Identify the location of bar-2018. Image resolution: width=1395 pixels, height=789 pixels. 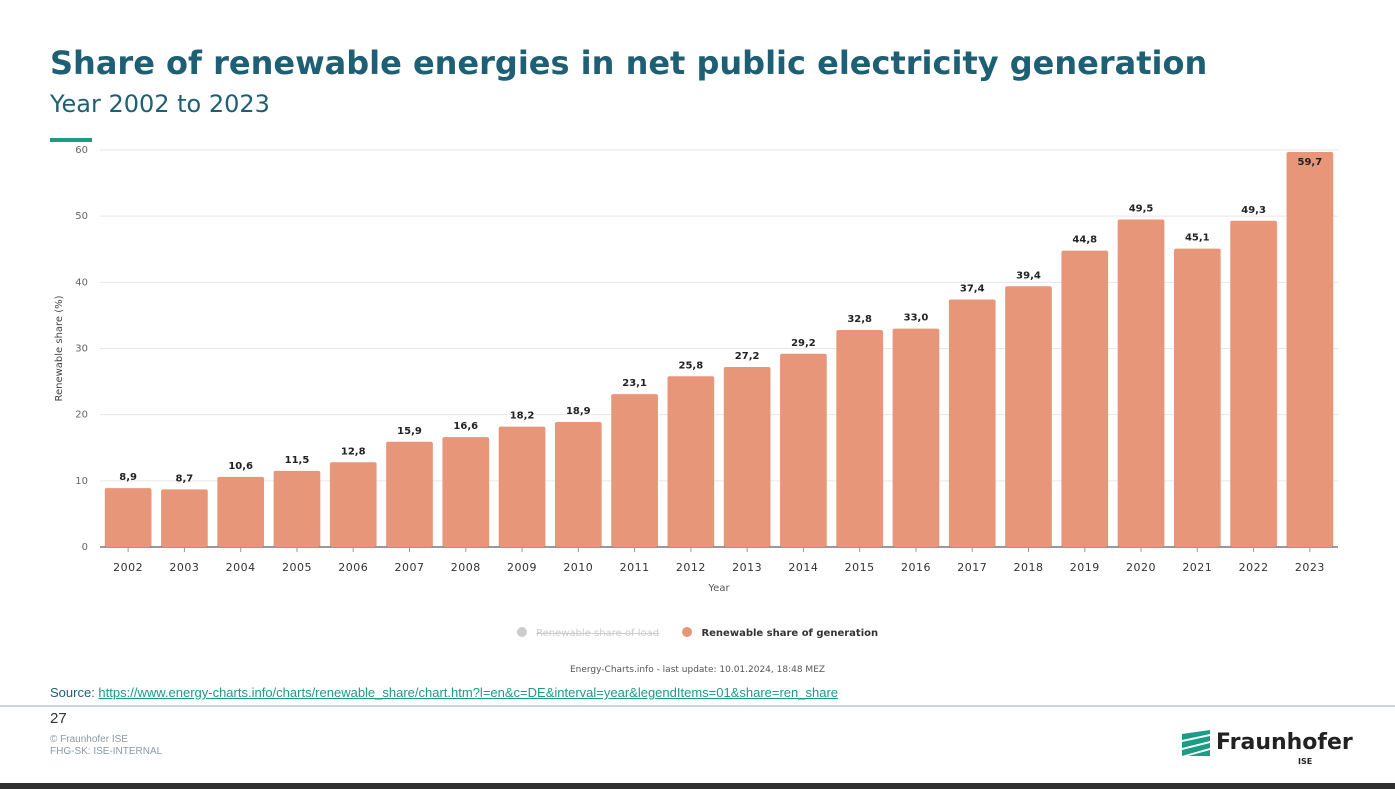
(1028, 416).